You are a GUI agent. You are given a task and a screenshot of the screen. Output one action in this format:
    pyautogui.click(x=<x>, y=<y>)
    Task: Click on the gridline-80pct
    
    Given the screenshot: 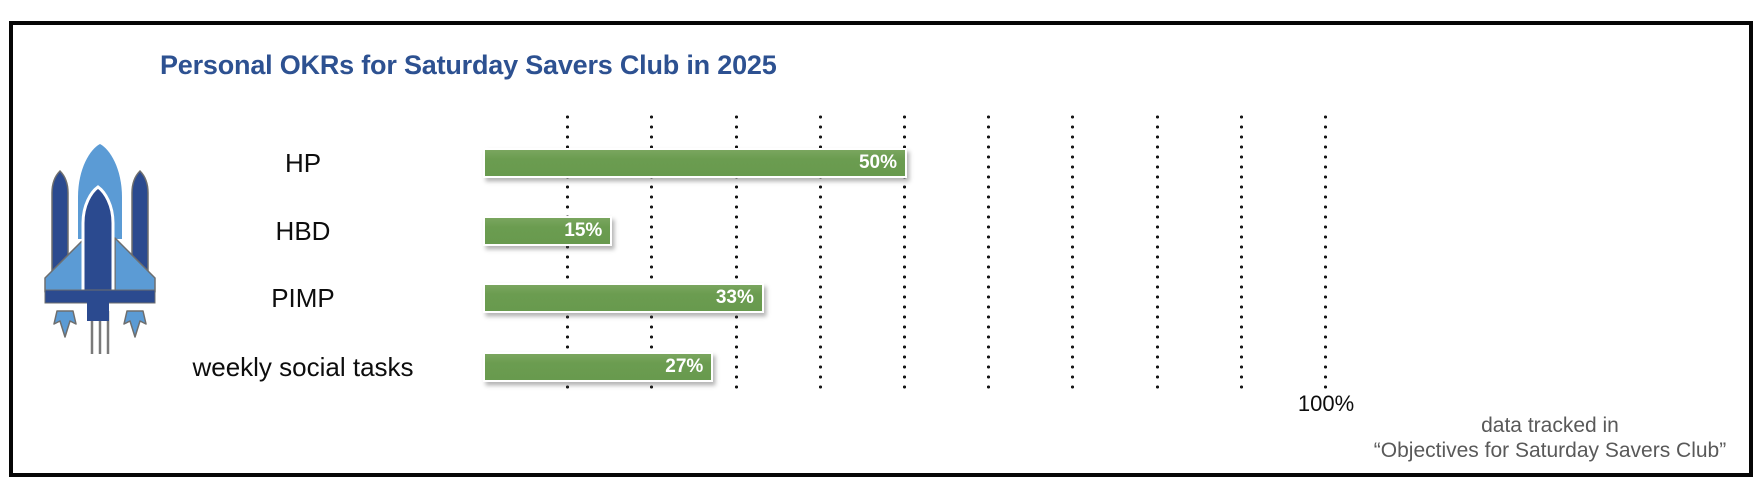 What is the action you would take?
    pyautogui.click(x=1157, y=251)
    